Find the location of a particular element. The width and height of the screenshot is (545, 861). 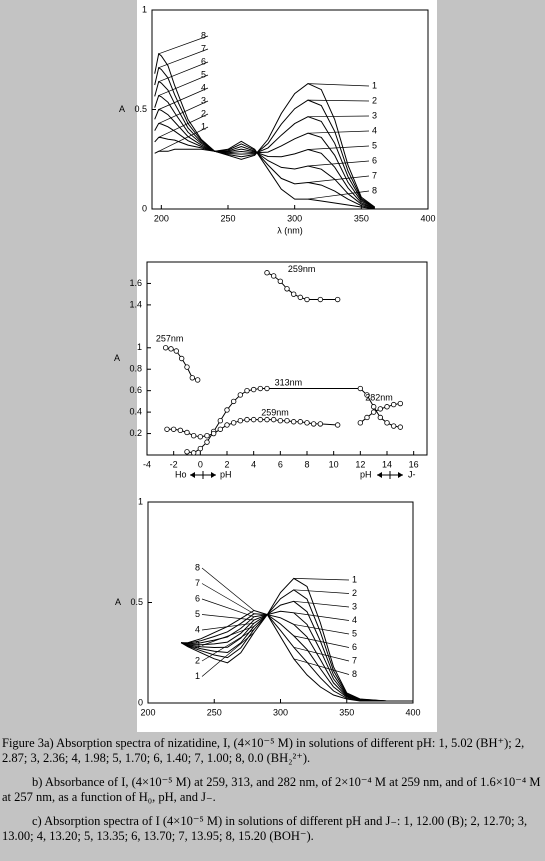

x-tick-label: 4 is located at coordinates (253, 464).